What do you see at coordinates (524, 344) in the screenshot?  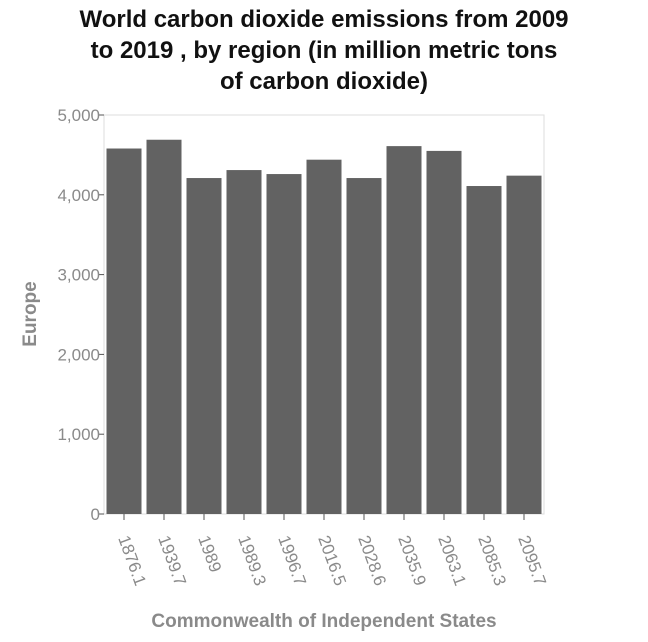 I see `bar-2095.7` at bounding box center [524, 344].